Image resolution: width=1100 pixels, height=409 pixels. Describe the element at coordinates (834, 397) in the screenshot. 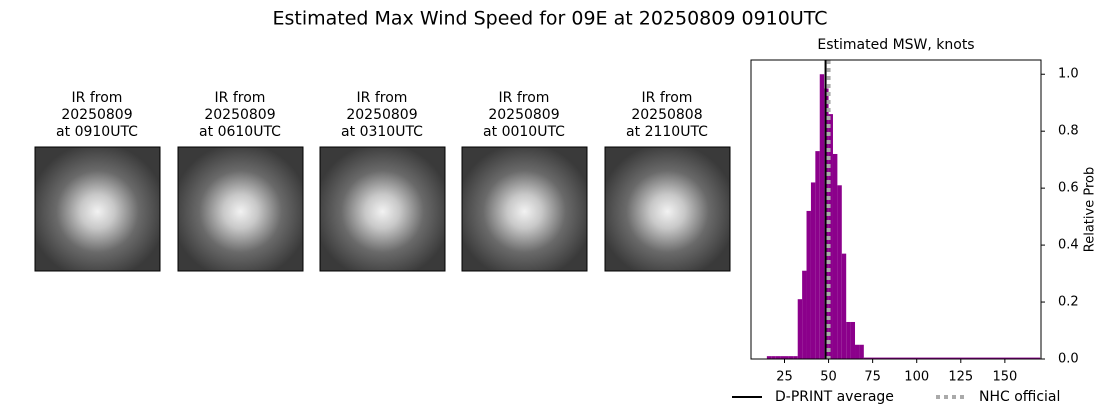

I see `legend-label: D-PRINT average` at that location.